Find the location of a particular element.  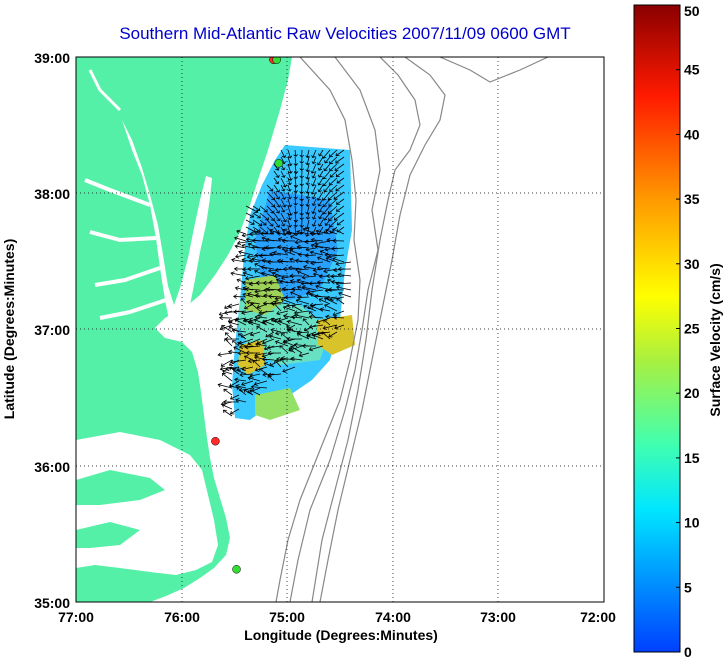

x-tick-label: 76:00 is located at coordinates (182, 617).